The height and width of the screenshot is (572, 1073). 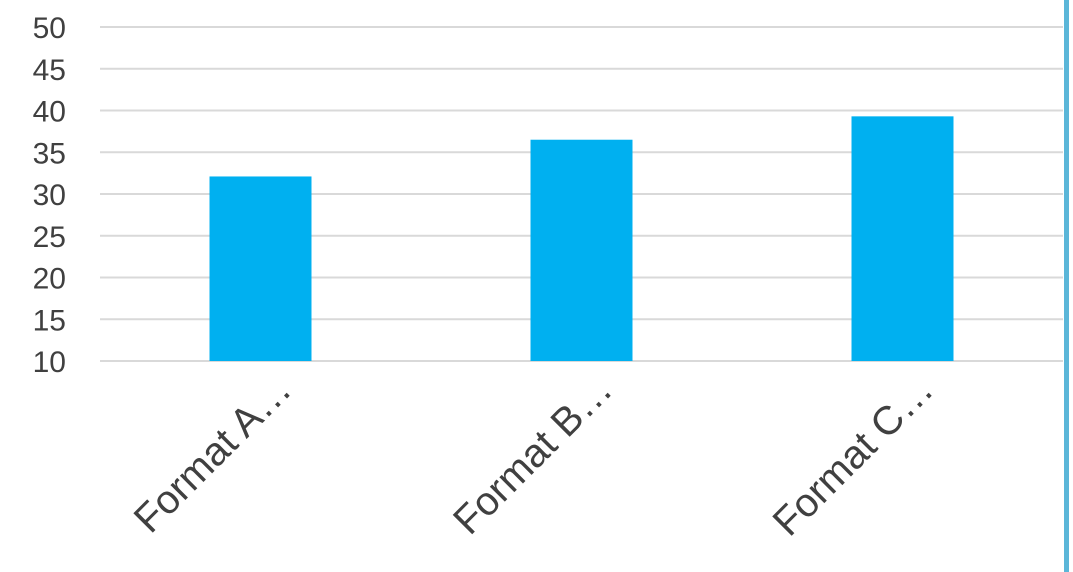 I want to click on y-tick-label: 30, so click(x=49, y=195).